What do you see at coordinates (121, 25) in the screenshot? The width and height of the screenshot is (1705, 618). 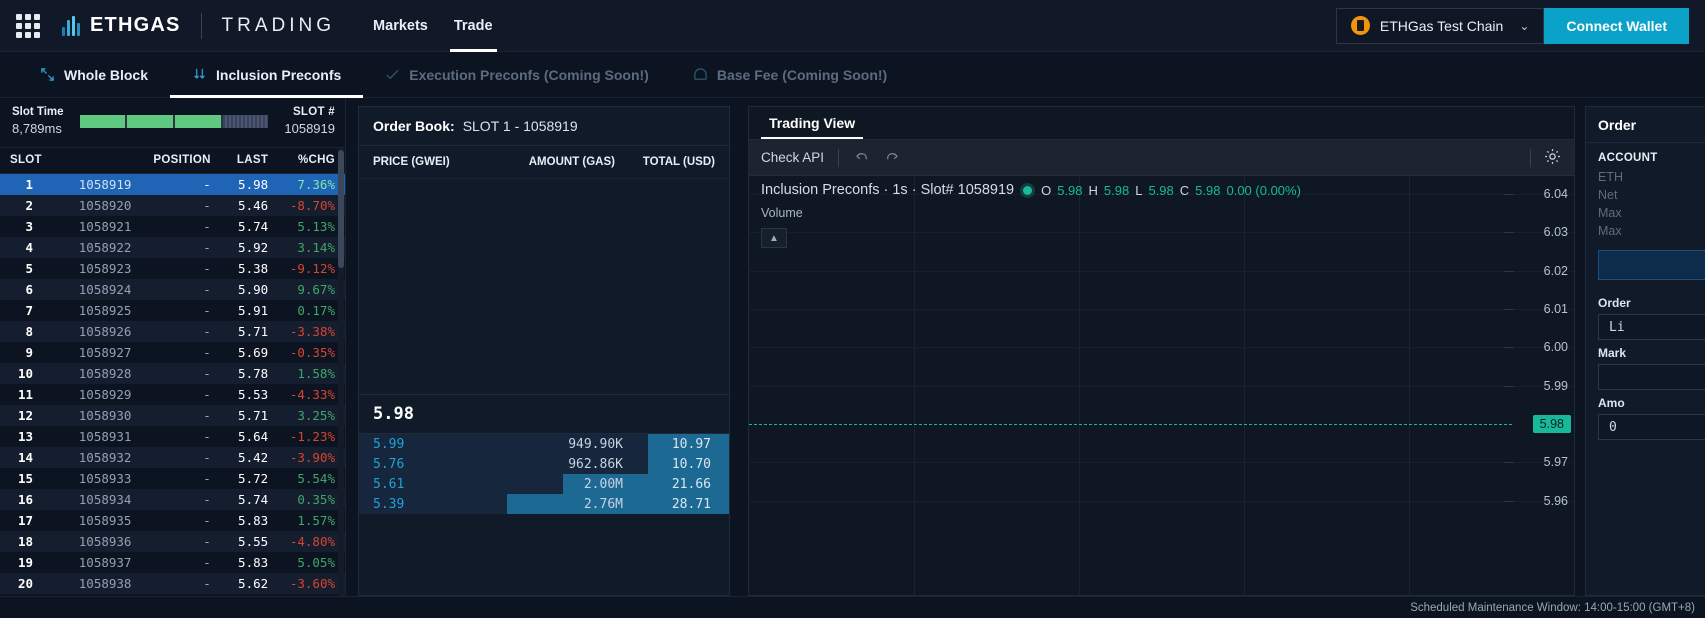 I see `brand-logo: ETHGAS` at bounding box center [121, 25].